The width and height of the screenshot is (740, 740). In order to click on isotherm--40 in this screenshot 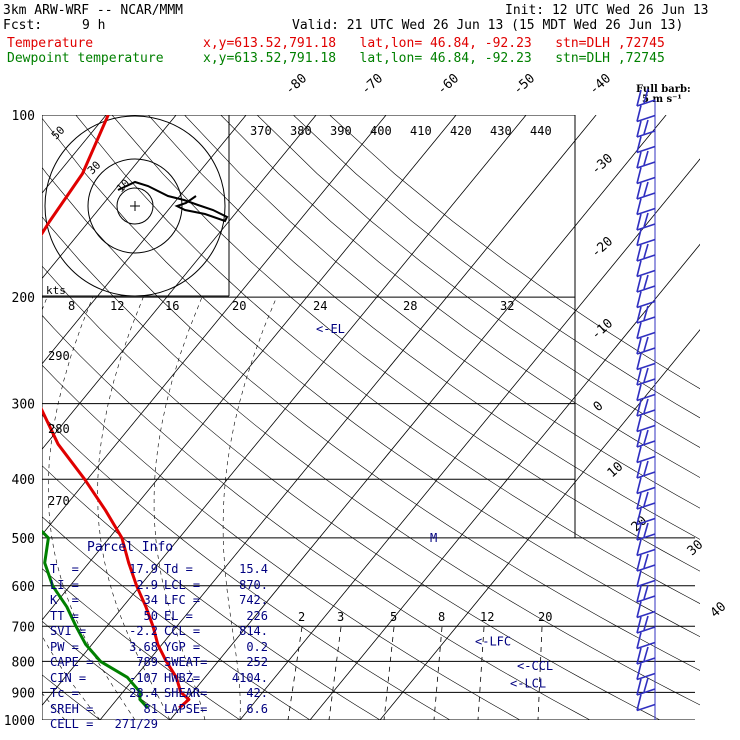, I will do `click(144, 240)`.